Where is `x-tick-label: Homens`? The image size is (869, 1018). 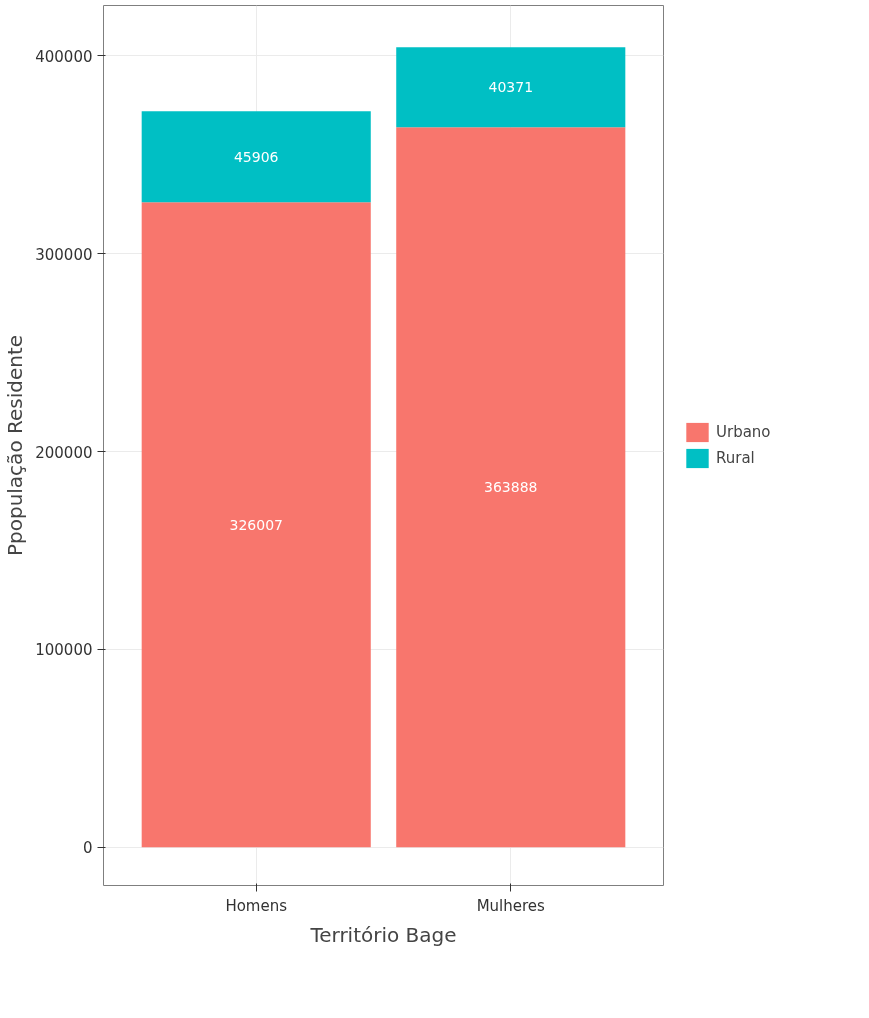 x-tick-label: Homens is located at coordinates (256, 905).